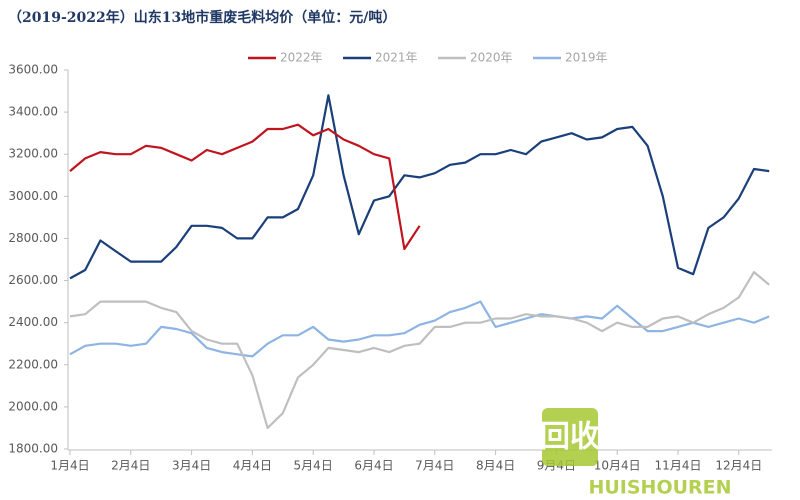  What do you see at coordinates (33, 154) in the screenshot?
I see `y-tick-label: 3200.00` at bounding box center [33, 154].